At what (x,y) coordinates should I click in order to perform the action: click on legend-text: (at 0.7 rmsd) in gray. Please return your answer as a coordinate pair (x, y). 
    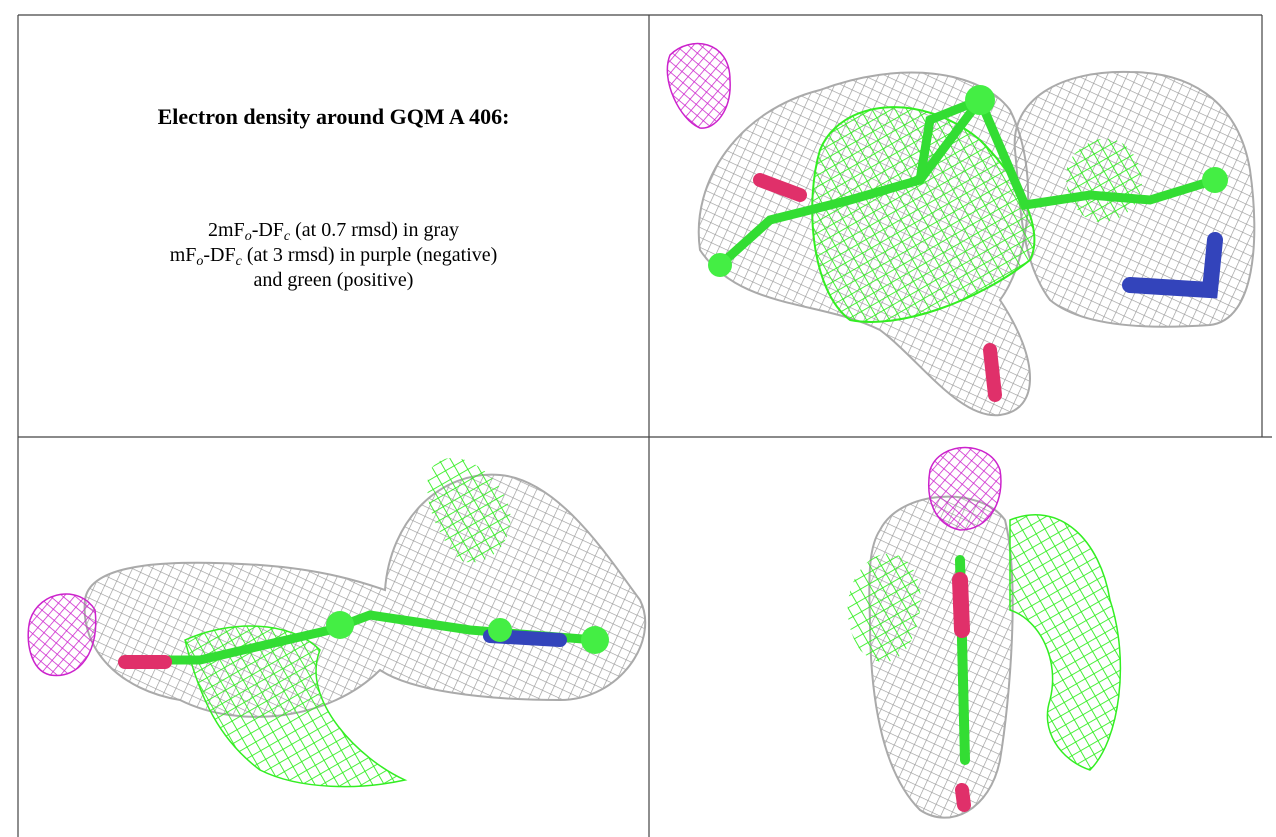
    Looking at the image, I should click on (374, 230).